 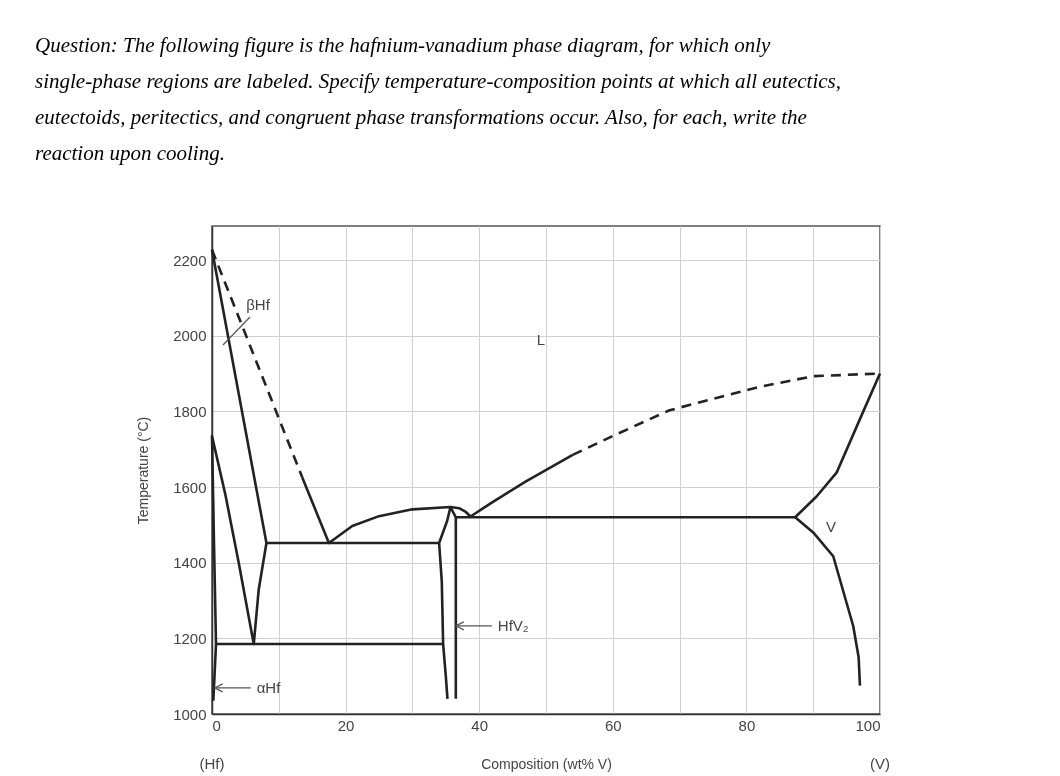 I want to click on x-tick-label: 60, so click(x=613, y=725).